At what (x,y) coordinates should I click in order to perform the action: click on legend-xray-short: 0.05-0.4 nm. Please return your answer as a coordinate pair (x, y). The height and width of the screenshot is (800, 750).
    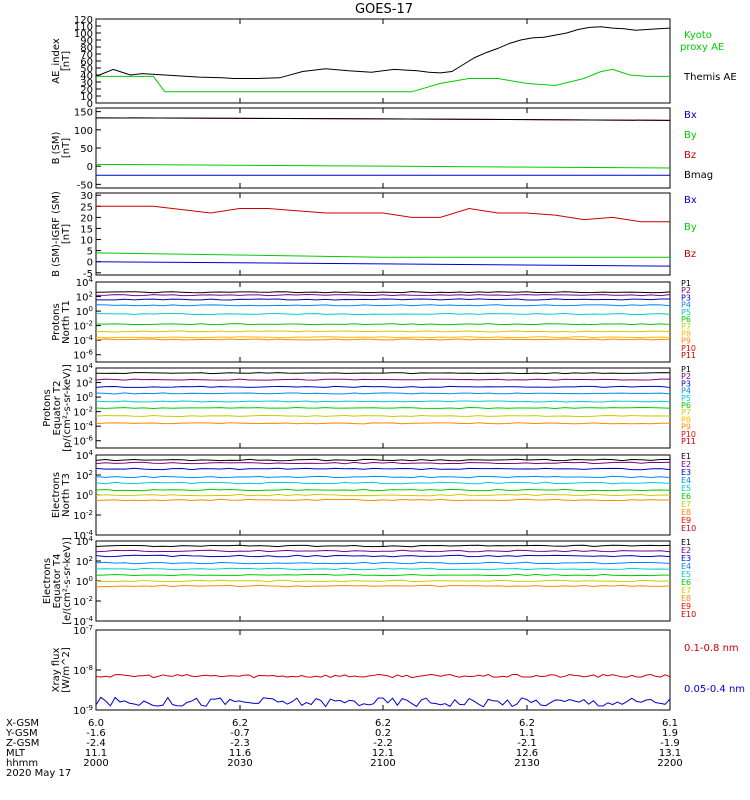
    Looking at the image, I should click on (714, 689).